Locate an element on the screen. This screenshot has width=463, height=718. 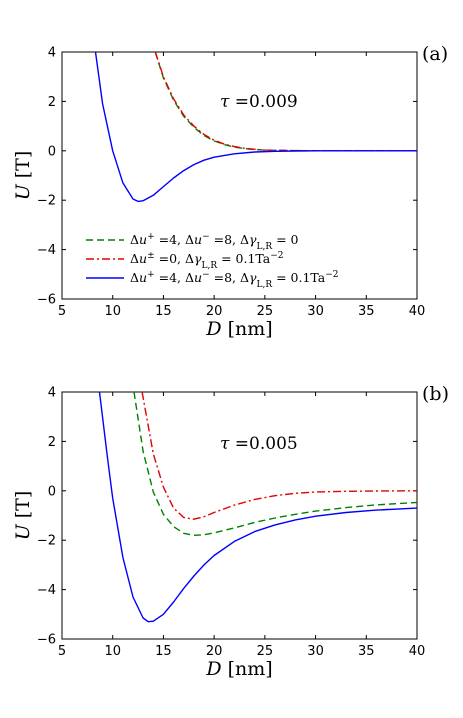
panel-label: (b) is located at coordinates (435, 394).